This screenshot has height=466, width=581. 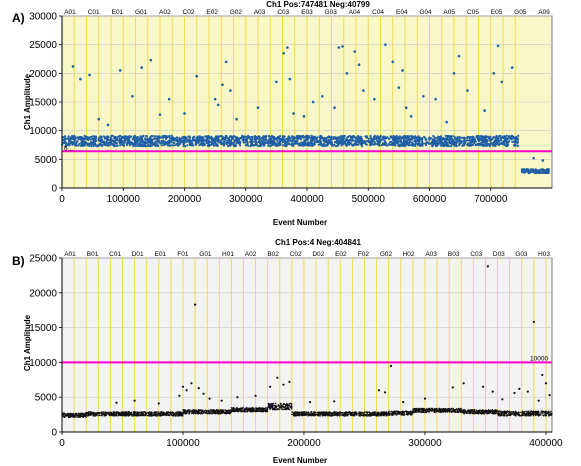 I want to click on panel-a-ylabel: Ch1 Amplitude, so click(x=27, y=101).